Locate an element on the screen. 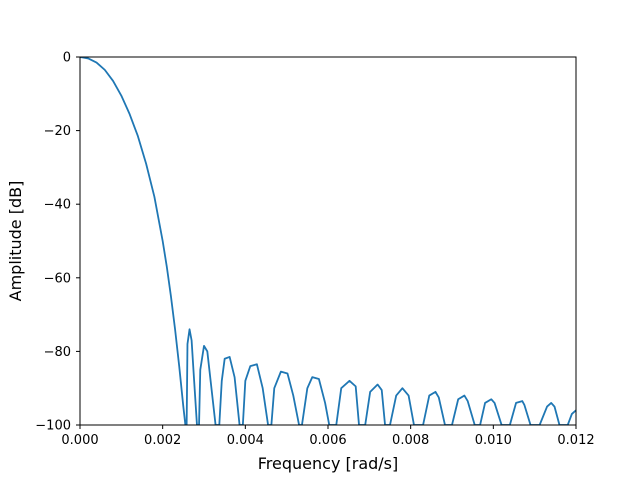  x-tick-label: 0.002 is located at coordinates (162, 440).